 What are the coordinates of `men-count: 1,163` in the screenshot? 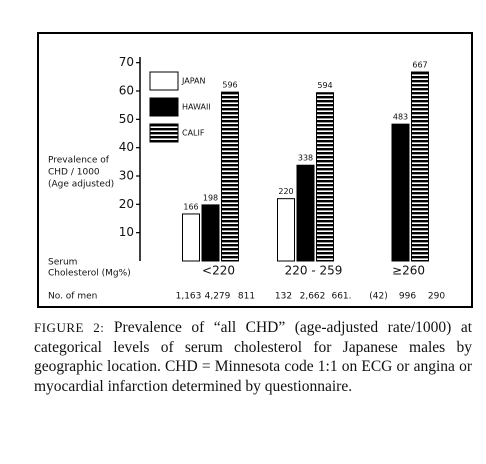 It's located at (189, 297).